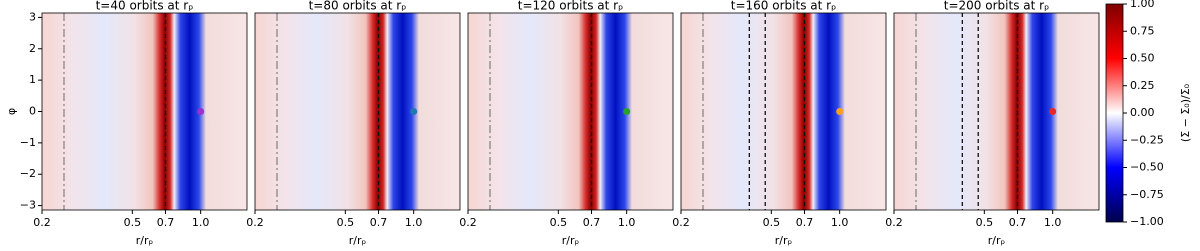  I want to click on y-axis-label: φ, so click(11, 111).